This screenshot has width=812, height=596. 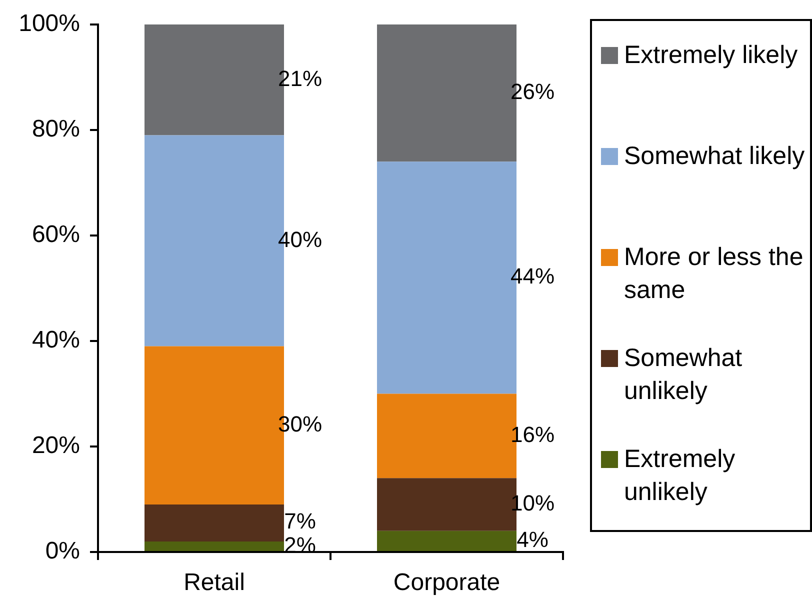 I want to click on y-tick-label: 20%, so click(x=56, y=446).